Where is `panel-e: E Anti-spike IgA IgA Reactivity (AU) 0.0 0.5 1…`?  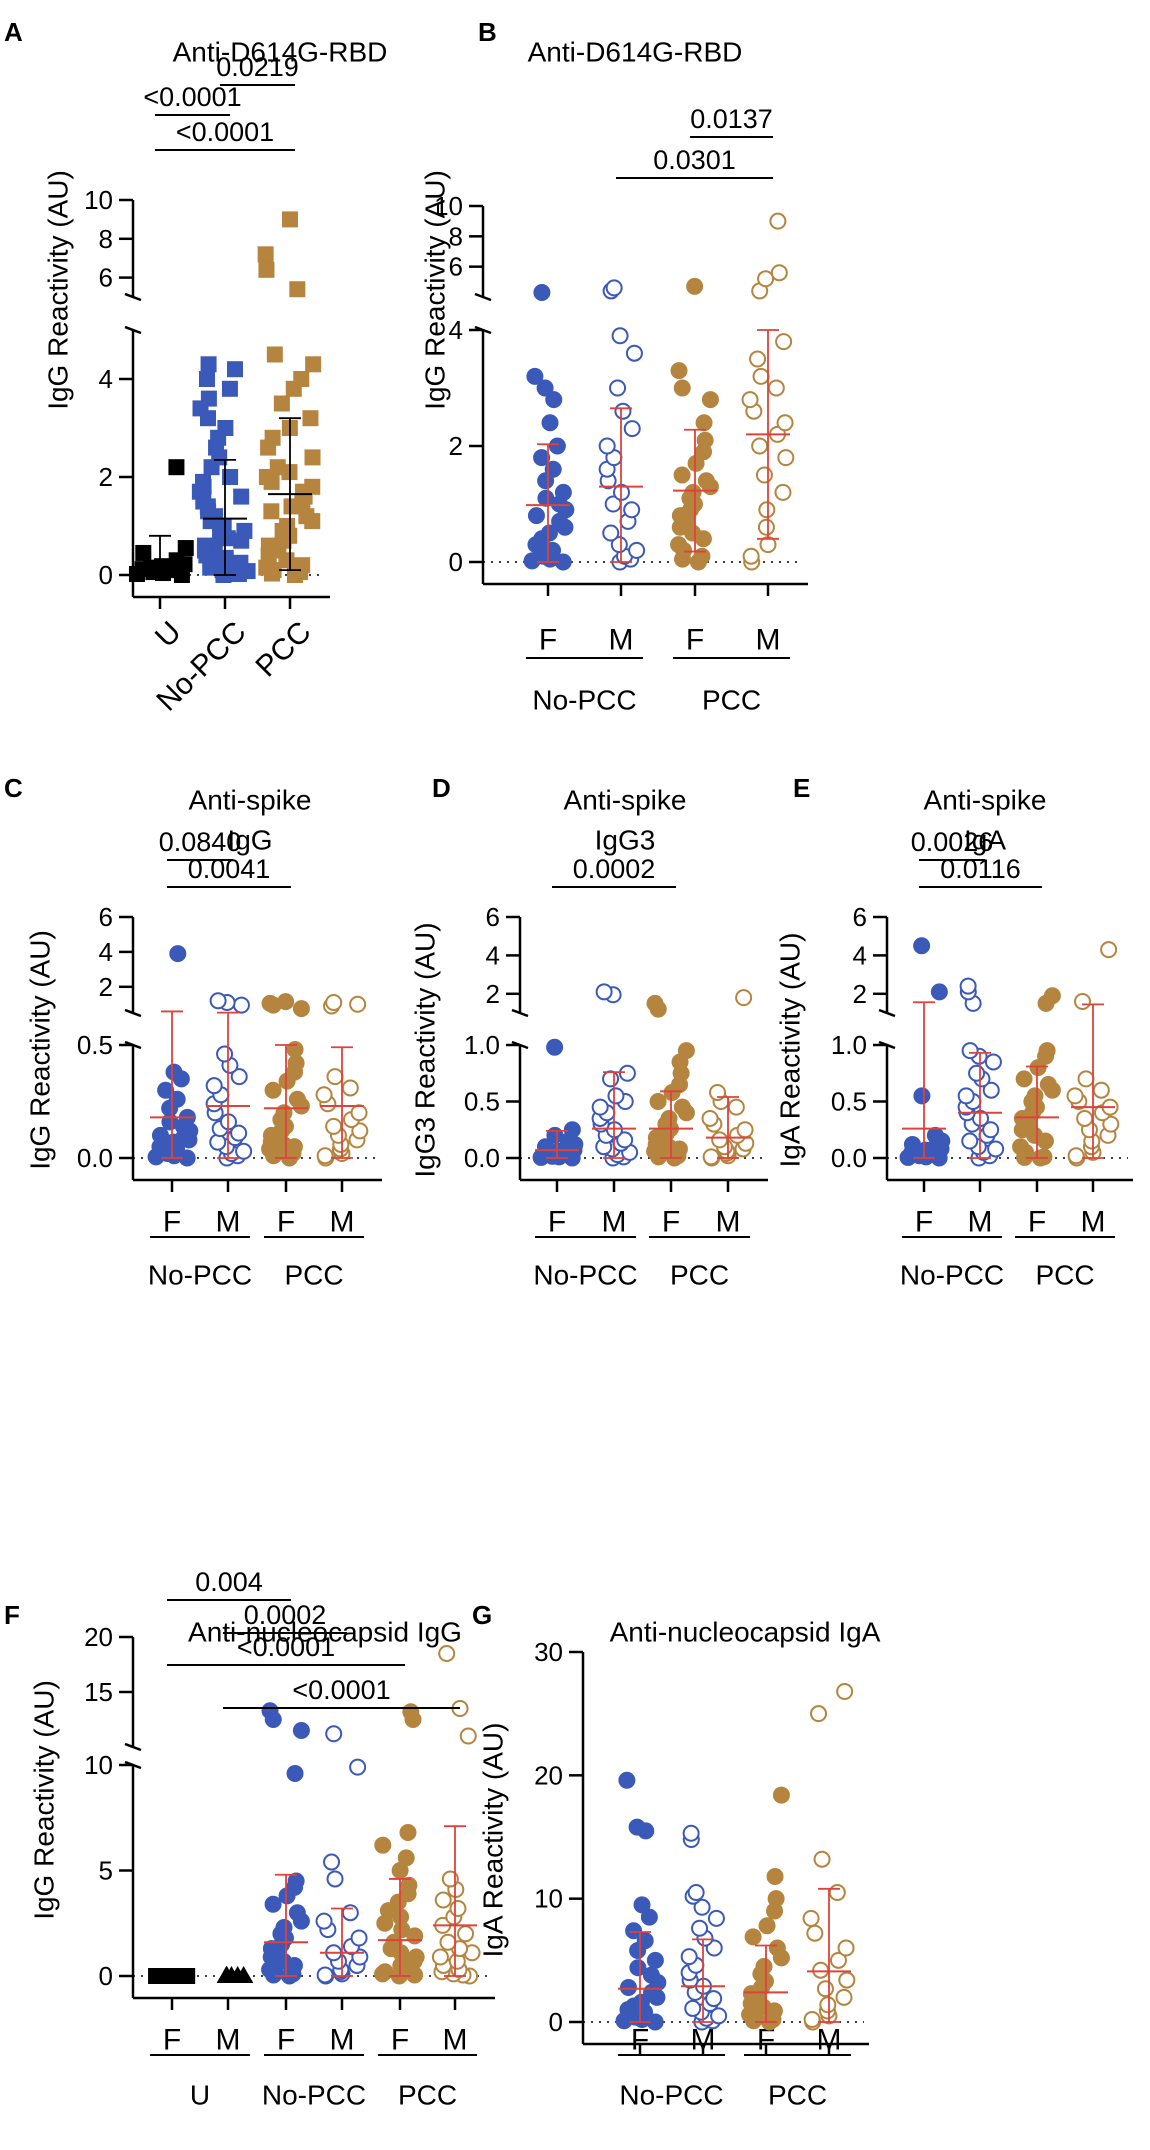
panel-e: E Anti-spike IgA IgA Reactivity (AU) 0.0 0.5 1… is located at coordinates (954, 1032).